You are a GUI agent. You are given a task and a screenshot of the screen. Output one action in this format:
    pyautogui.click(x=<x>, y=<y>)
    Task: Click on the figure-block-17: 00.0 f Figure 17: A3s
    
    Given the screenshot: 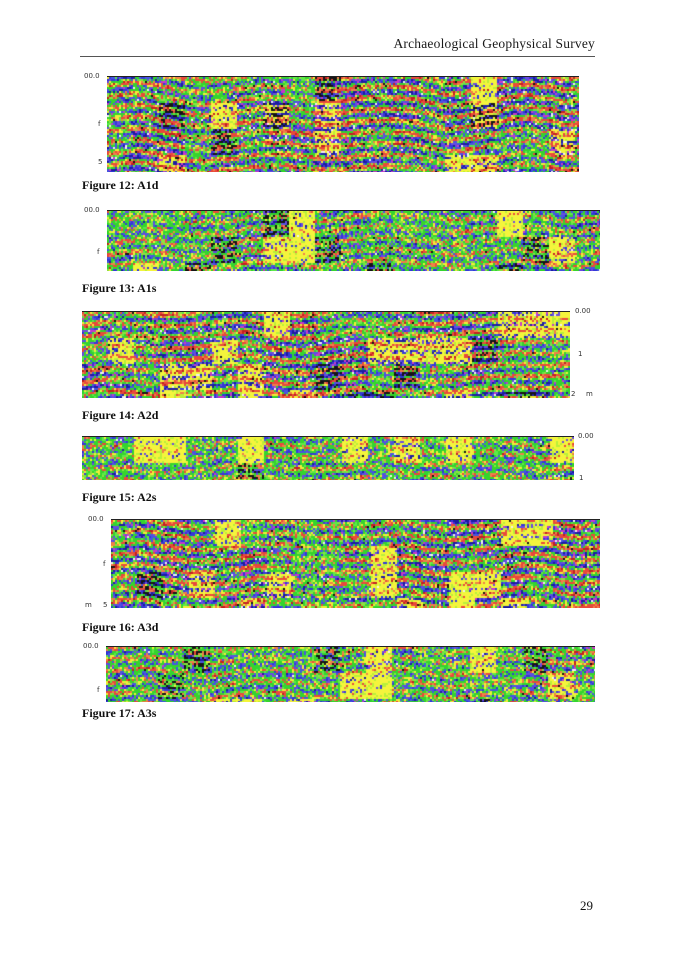 What is the action you would take?
    pyautogui.click(x=338, y=681)
    